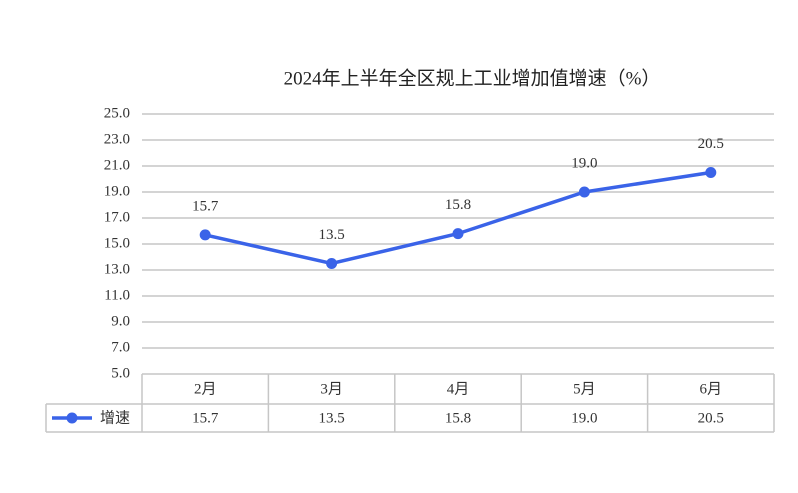 The image size is (798, 493). What do you see at coordinates (584, 389) in the screenshot?
I see `x-tick-label: 5月` at bounding box center [584, 389].